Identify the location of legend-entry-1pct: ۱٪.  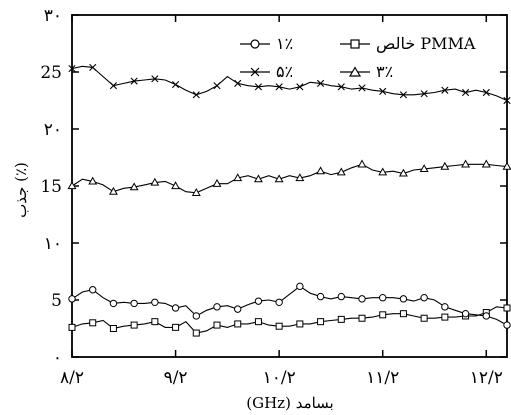
(266, 43).